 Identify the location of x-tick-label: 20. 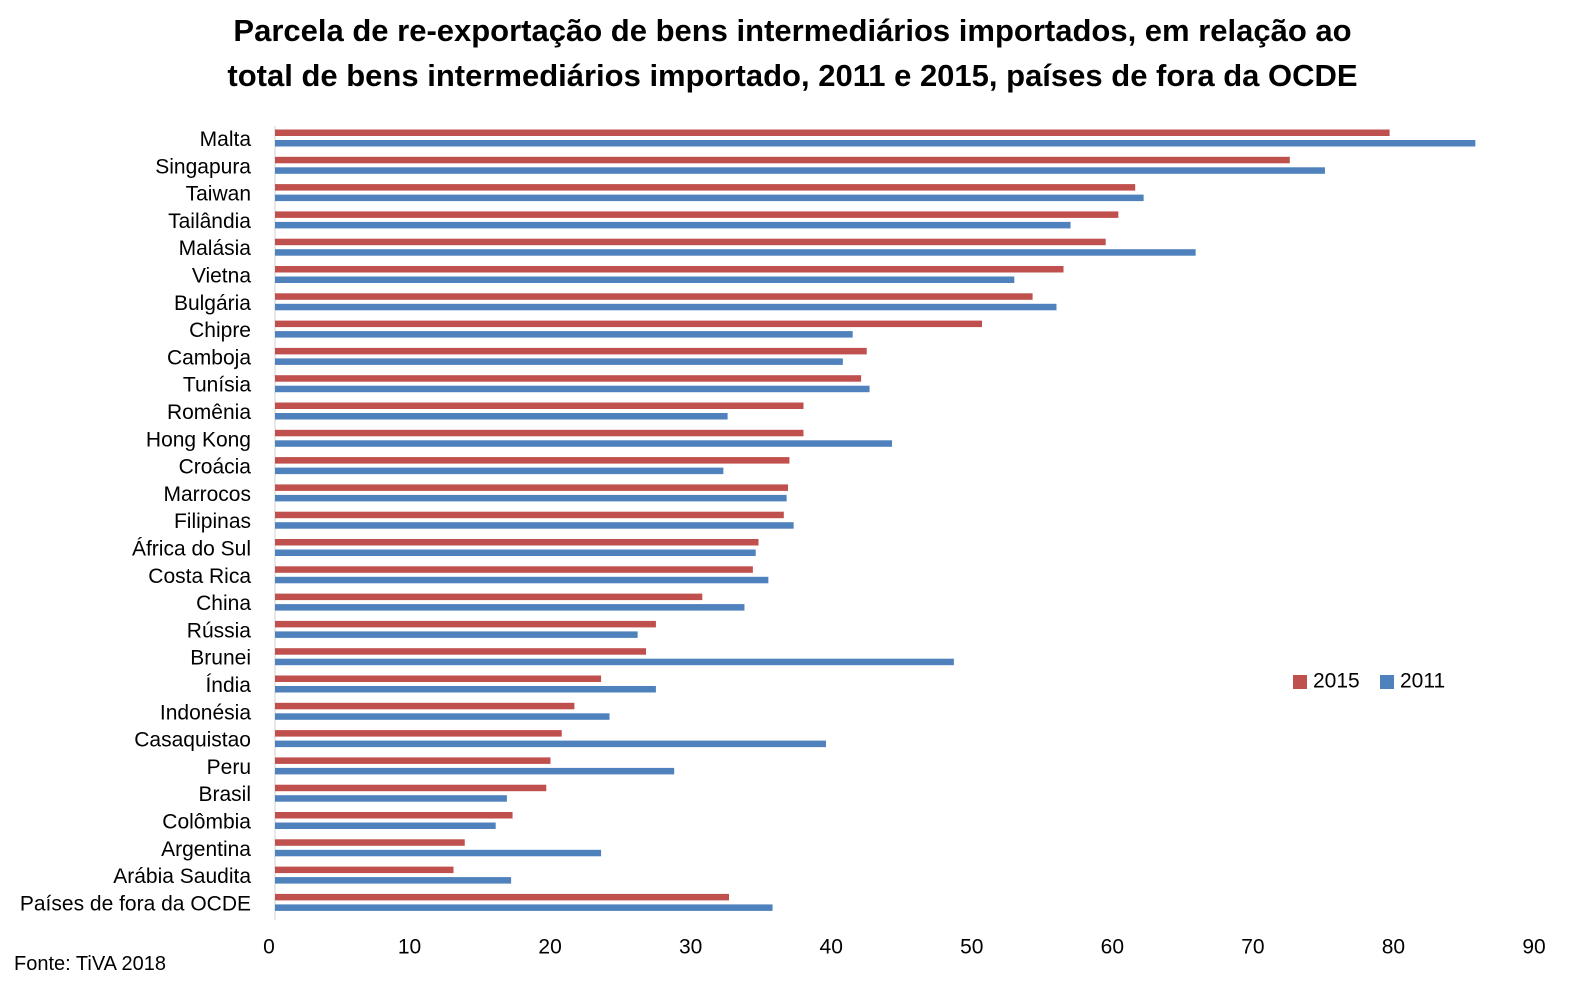
(549, 947).